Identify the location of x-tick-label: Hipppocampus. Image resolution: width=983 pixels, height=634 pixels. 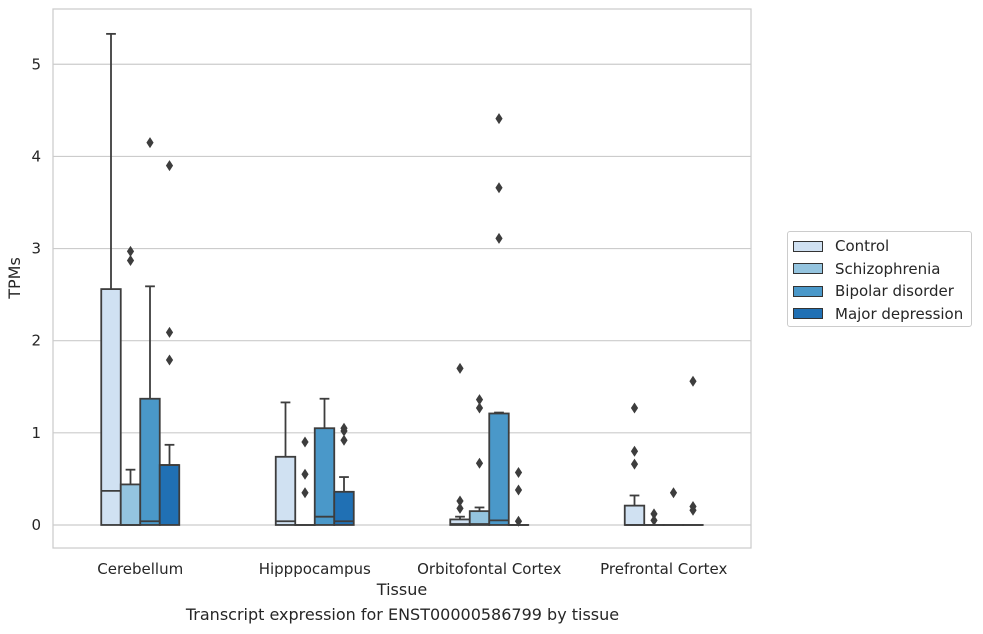
(315, 569).